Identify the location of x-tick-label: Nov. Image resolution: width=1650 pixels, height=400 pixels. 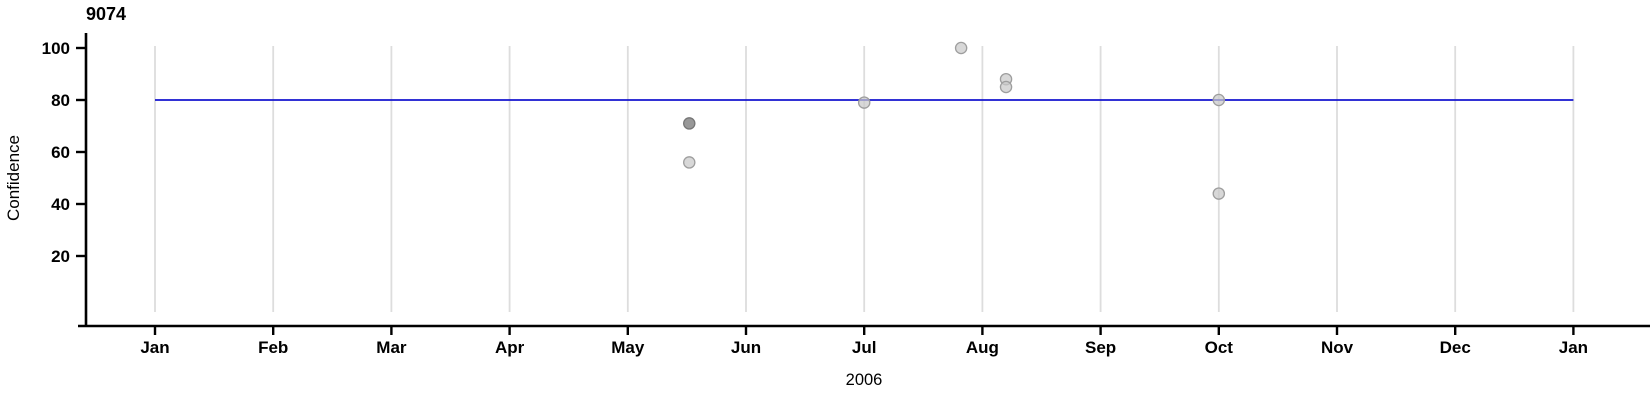
(1337, 347).